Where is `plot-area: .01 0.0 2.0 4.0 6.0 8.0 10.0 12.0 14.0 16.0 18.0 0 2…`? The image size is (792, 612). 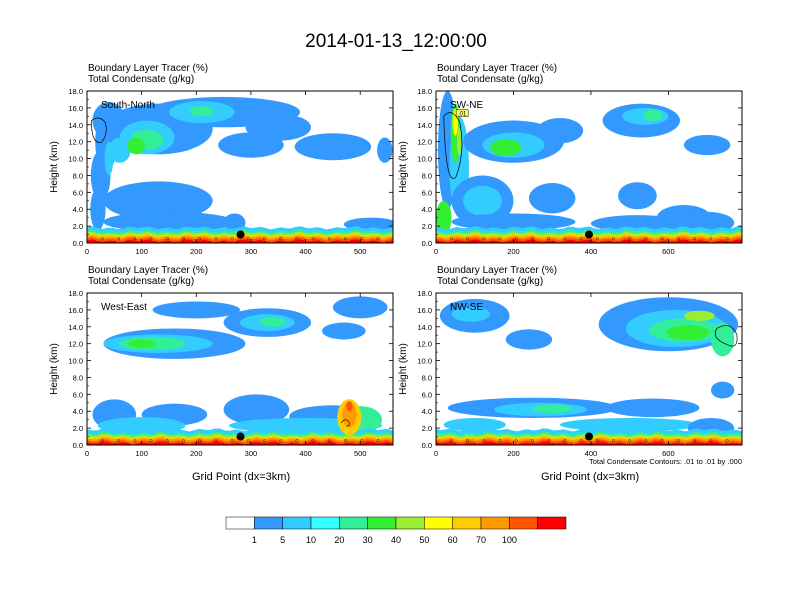 plot-area: .01 0.0 2.0 4.0 6.0 8.0 10.0 12.0 14.0 16.0 18.0 0 2… is located at coordinates (570, 171).